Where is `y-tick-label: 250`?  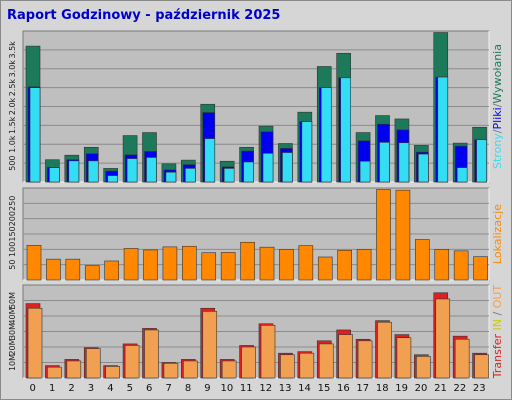
y-tick-label: 250 is located at coordinates (12, 203).